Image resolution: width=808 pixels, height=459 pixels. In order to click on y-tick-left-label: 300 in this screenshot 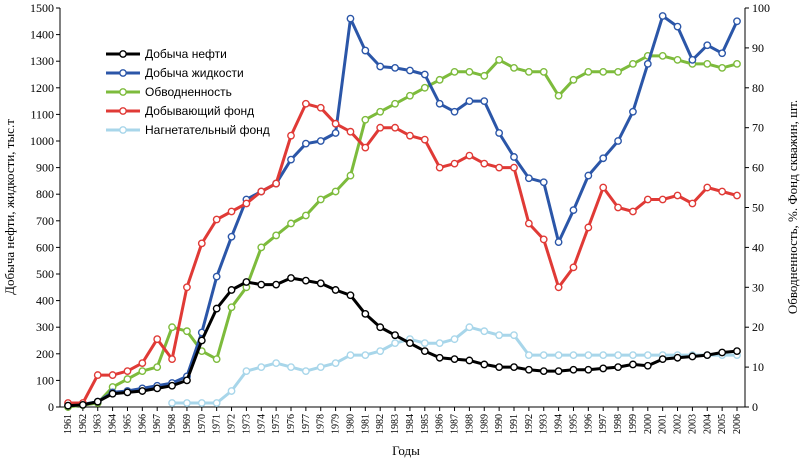, I will do `click(45, 327)`.